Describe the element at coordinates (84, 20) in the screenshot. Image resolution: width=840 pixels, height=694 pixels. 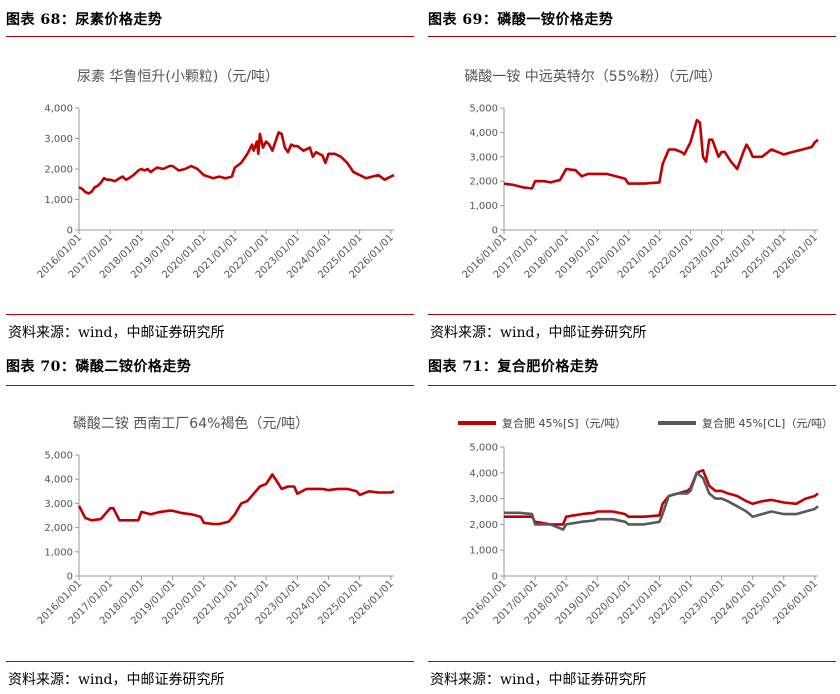
I see `figure-header: 图表 68：尿素价格走势` at that location.